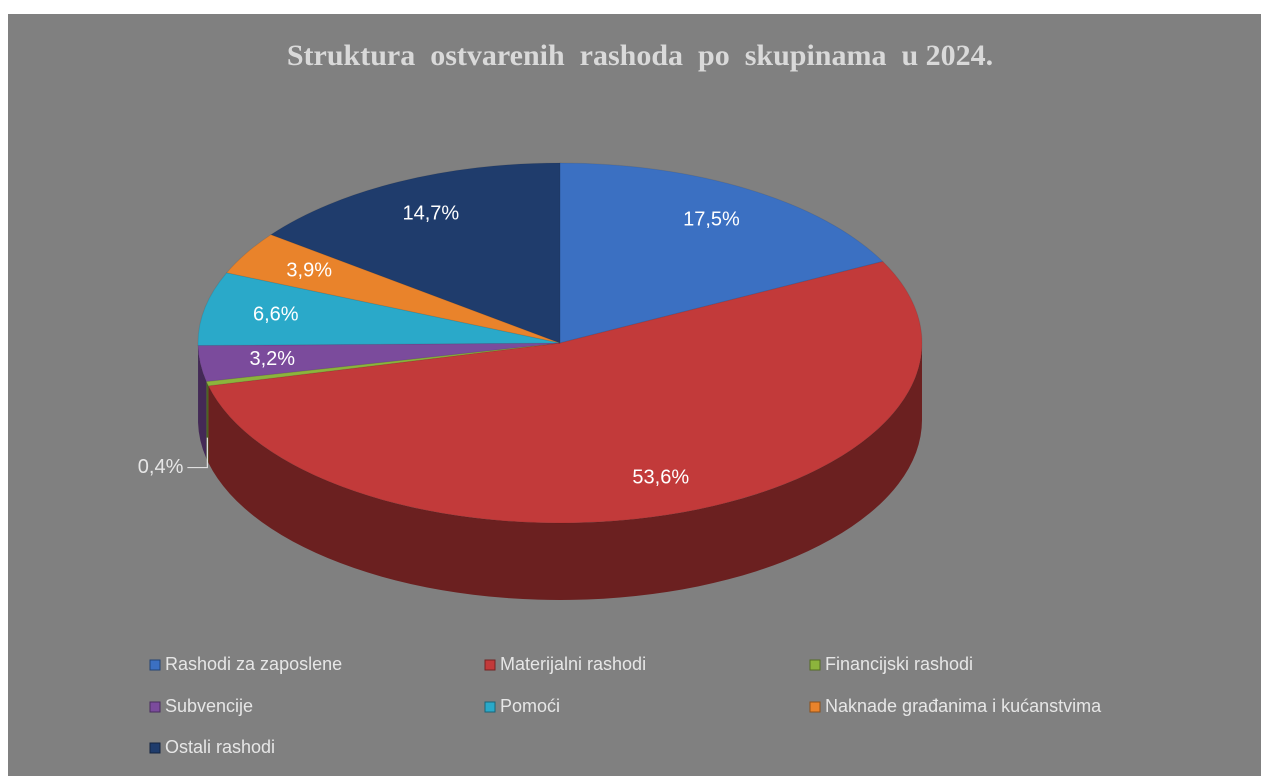 The width and height of the screenshot is (1261, 776). Describe the element at coordinates (309, 270) in the screenshot. I see `value-label: 3,9%` at that location.